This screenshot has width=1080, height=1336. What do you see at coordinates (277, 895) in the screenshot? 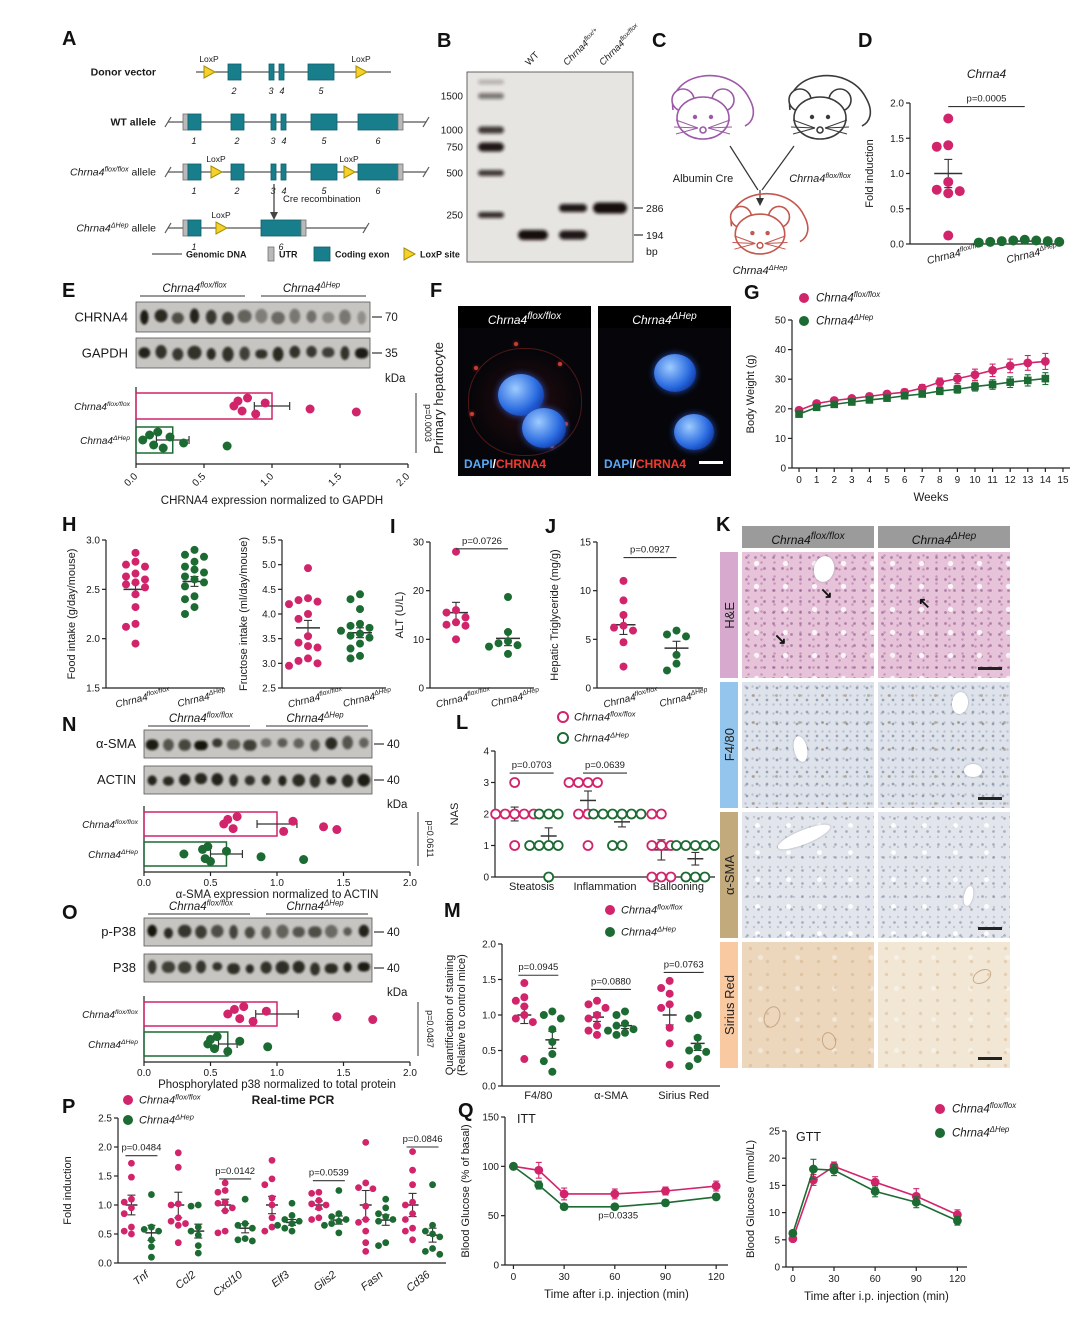
I see `svg-text:α-SMA expression normalized to: α-SMA expression normalized to ACTIN` at bounding box center [277, 895].